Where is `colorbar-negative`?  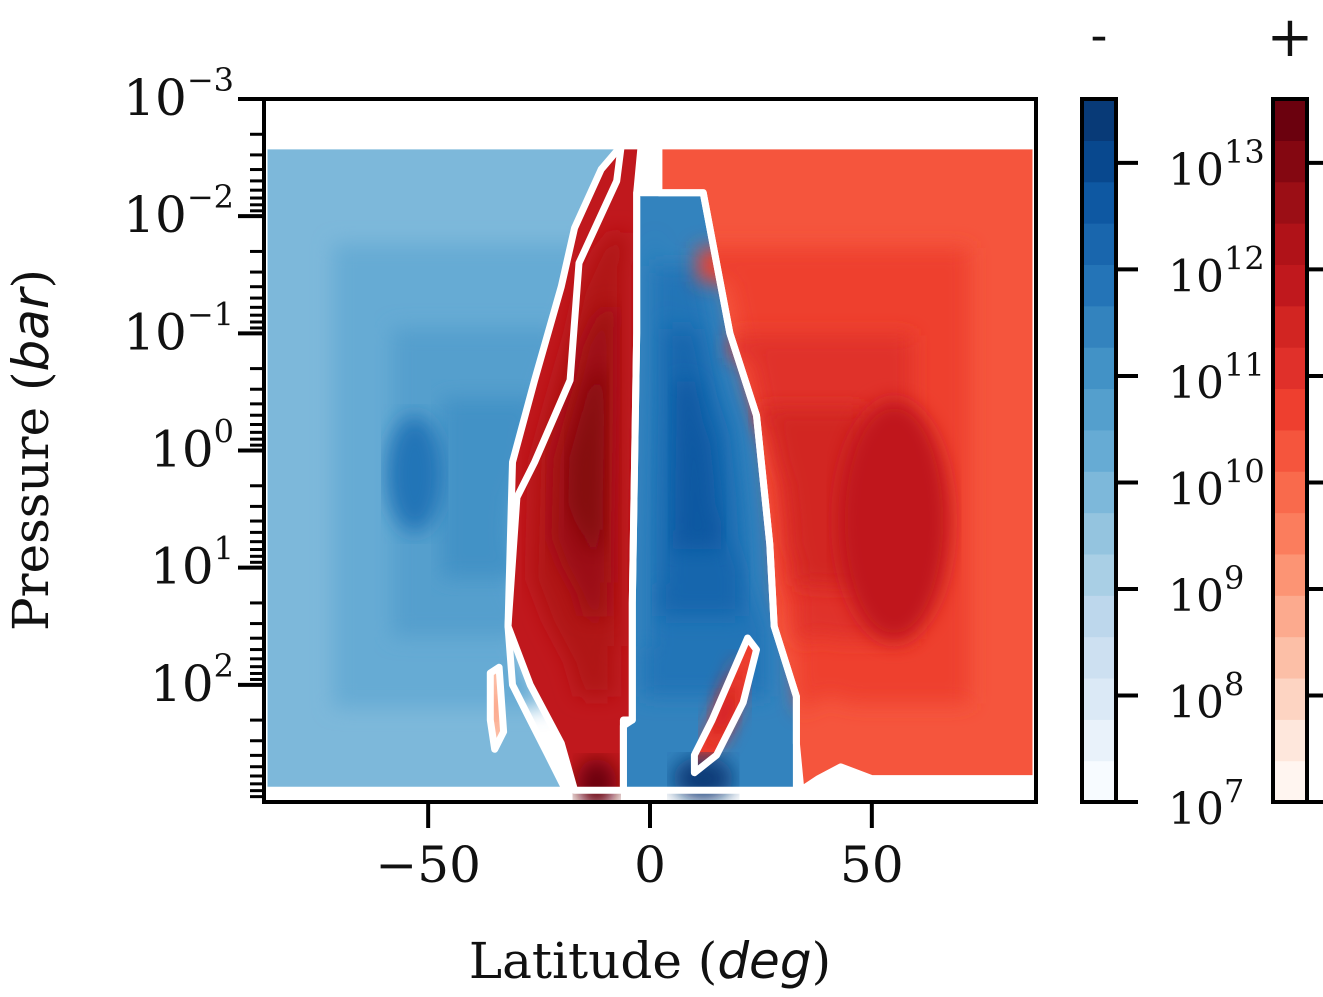
colorbar-negative is located at coordinates (1109, 450).